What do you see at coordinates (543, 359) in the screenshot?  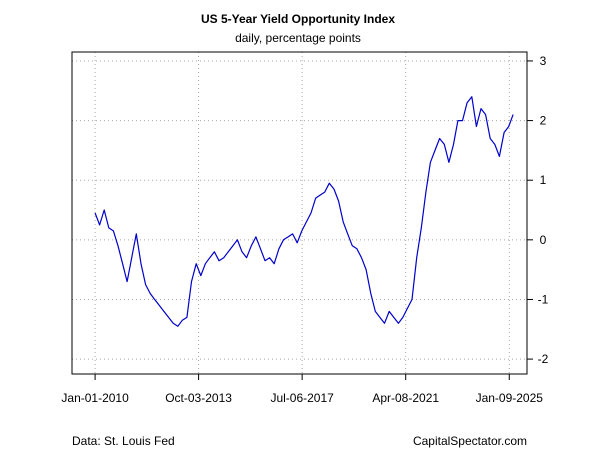 I see `y-tick-label: -2` at bounding box center [543, 359].